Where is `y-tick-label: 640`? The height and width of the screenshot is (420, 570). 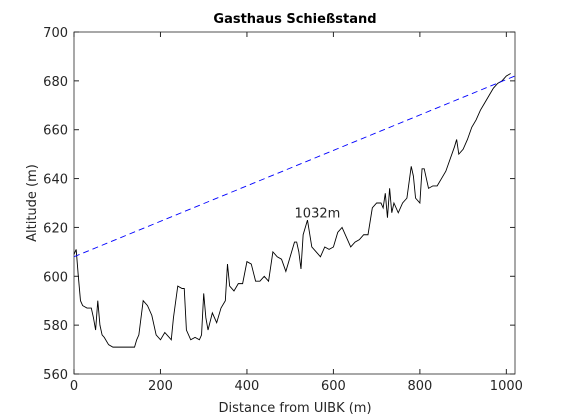
y-tick-label: 640 is located at coordinates (55, 180).